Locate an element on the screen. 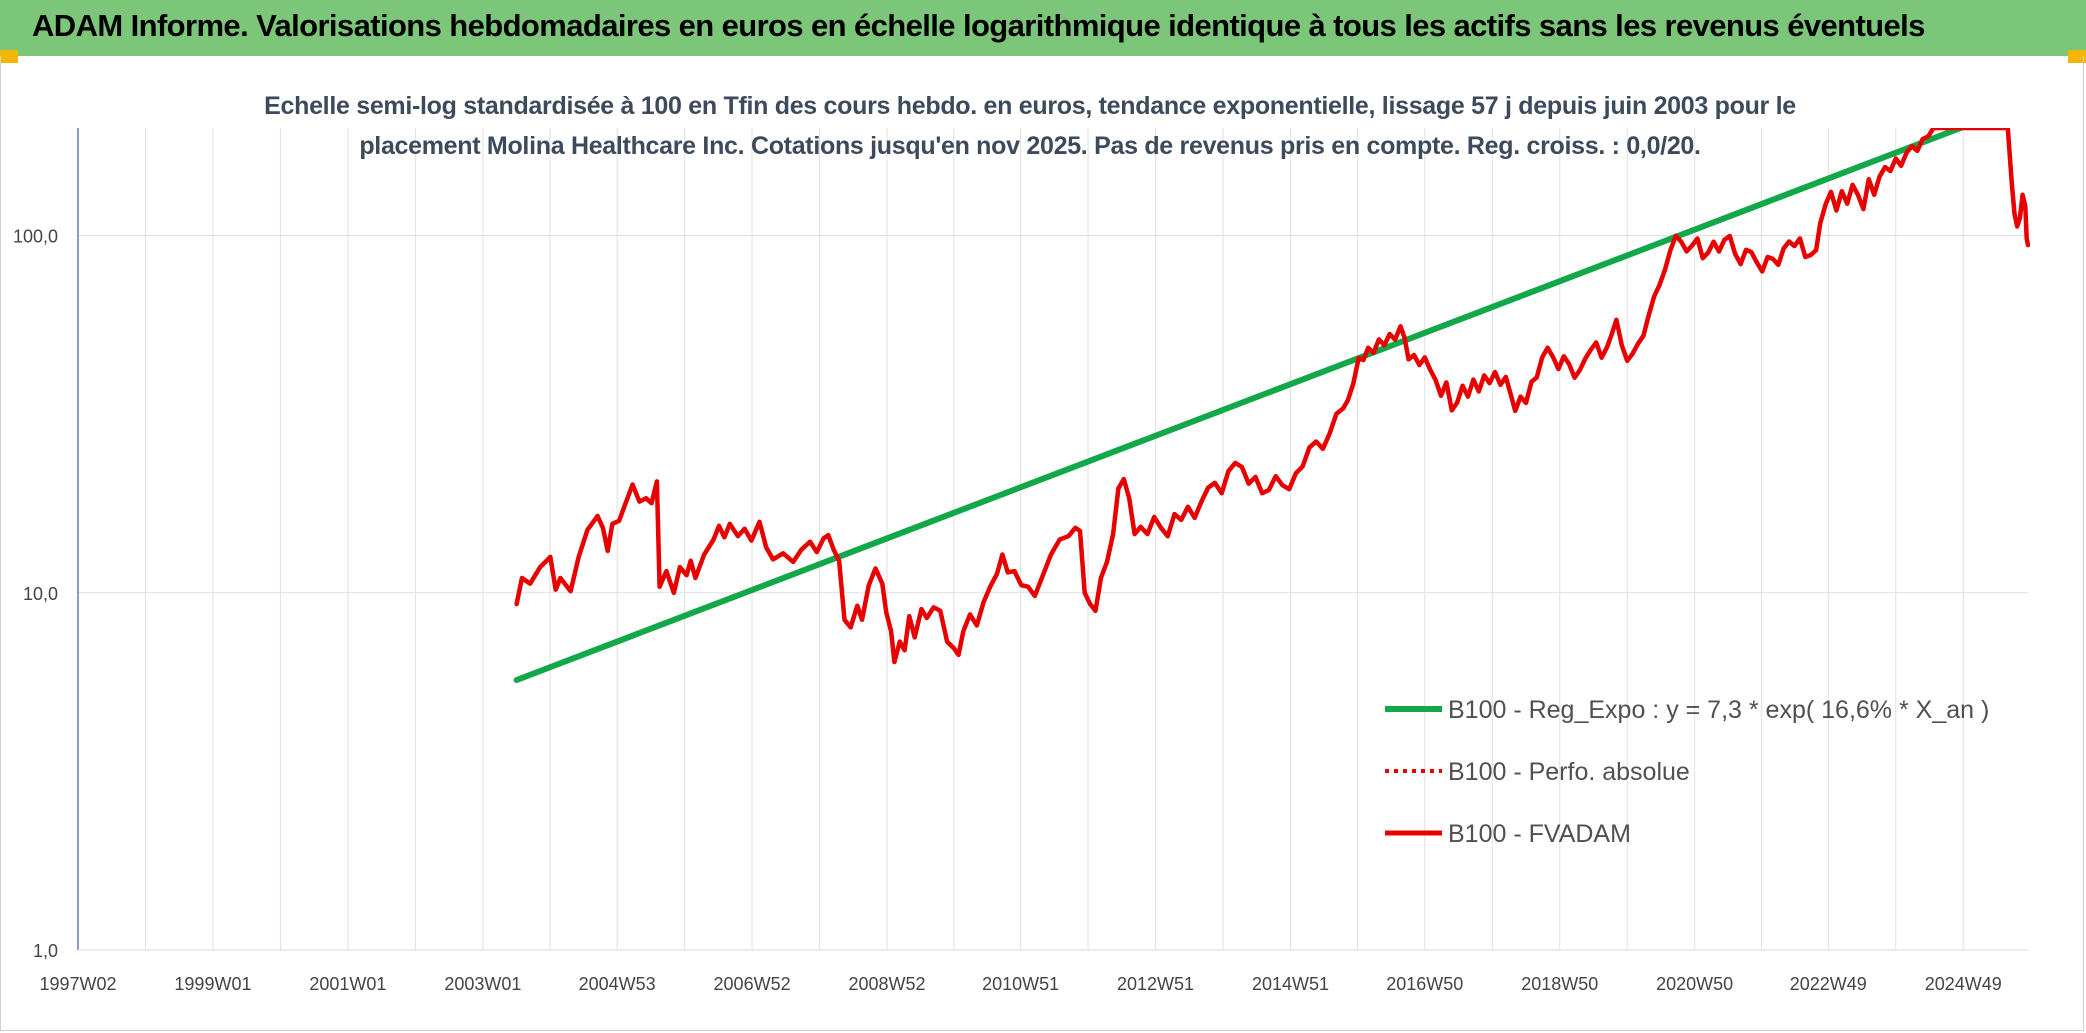 The height and width of the screenshot is (1033, 2086). legend-dotted-label: B100 - Perfo. absolue is located at coordinates (1569, 772).